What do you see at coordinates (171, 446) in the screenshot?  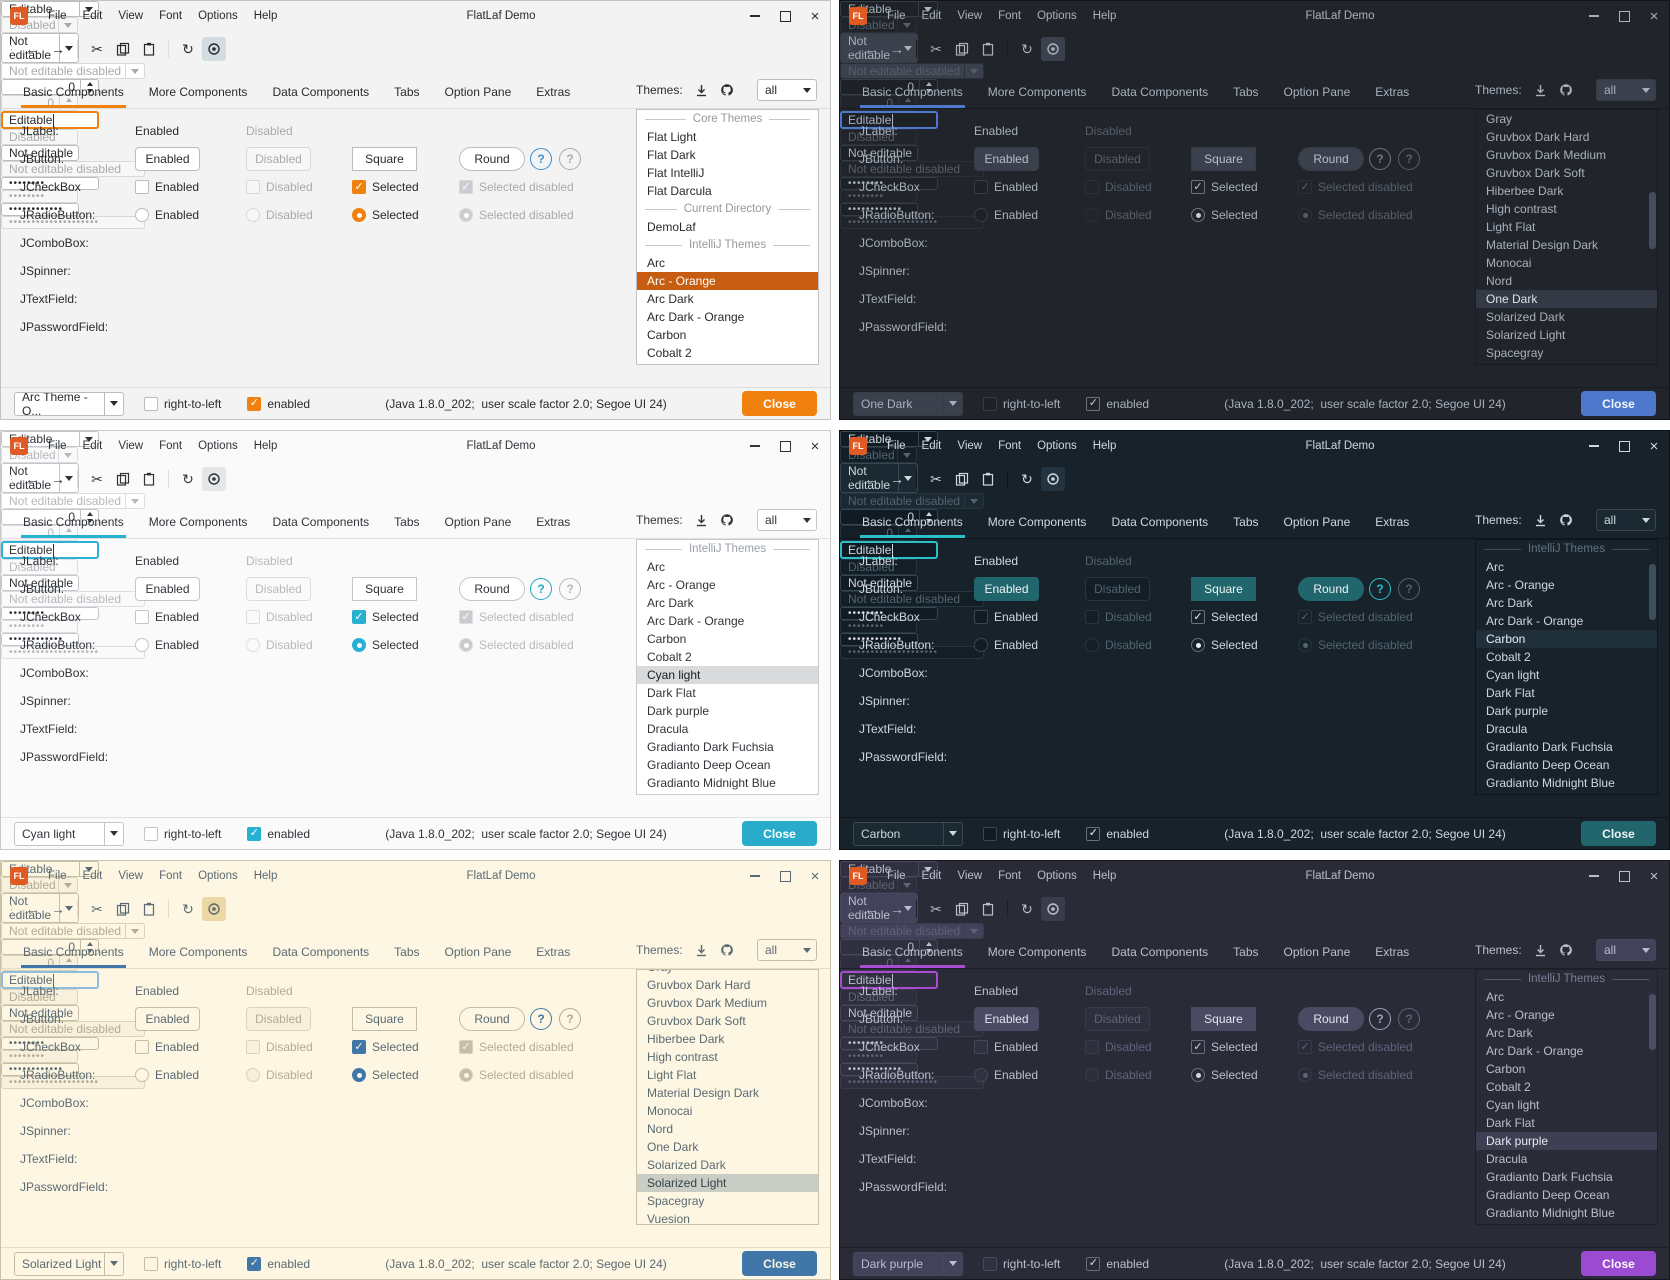 I see `menu-item-font: Font` at bounding box center [171, 446].